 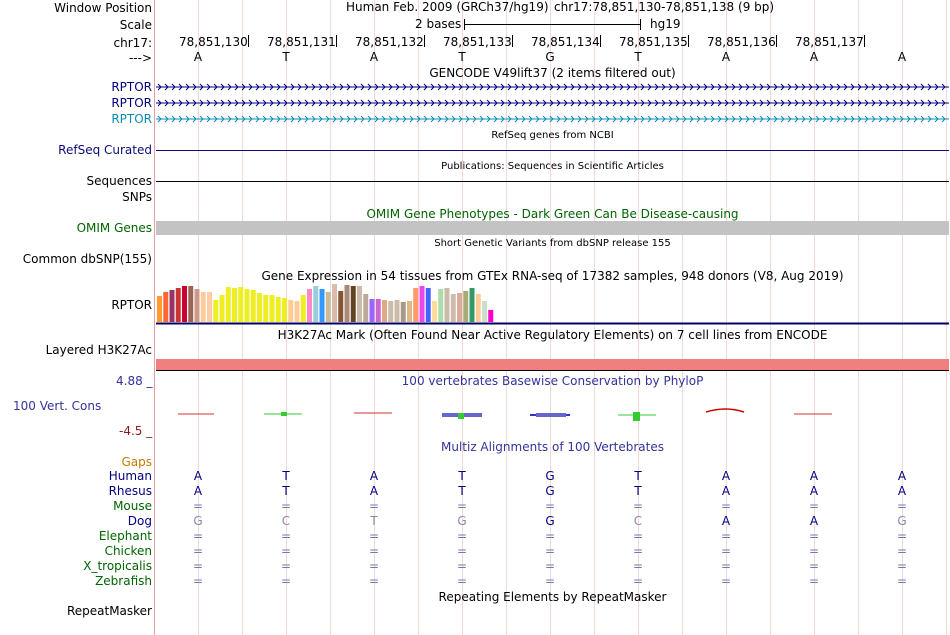 I want to click on multiz-gaps-label: Gaps, so click(x=136, y=462).